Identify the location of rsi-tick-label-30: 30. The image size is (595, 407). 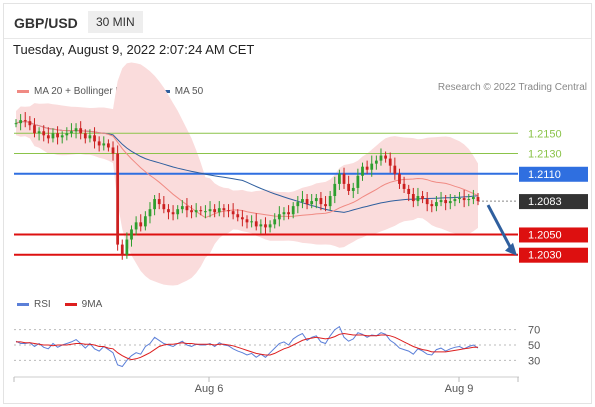
(534, 361).